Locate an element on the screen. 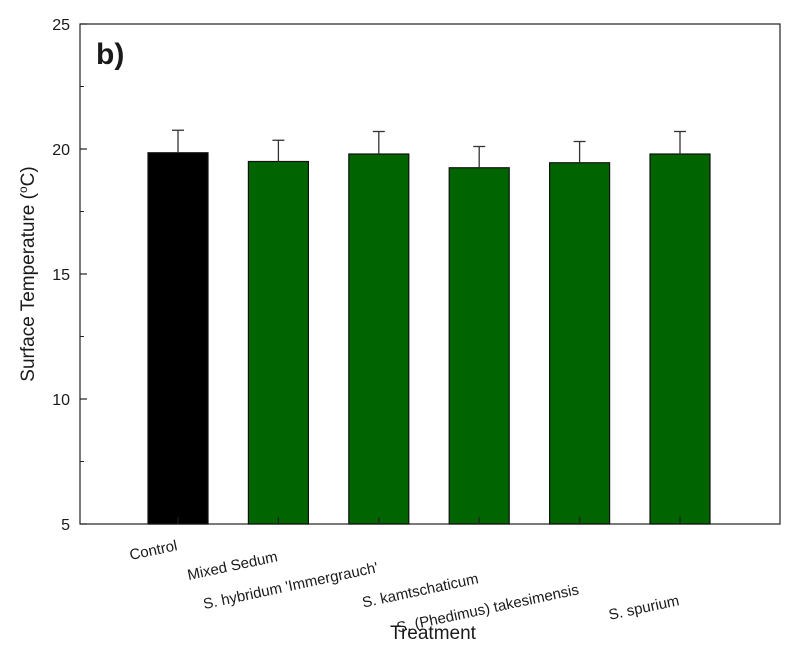  y-tick-label: 20 is located at coordinates (61, 150).